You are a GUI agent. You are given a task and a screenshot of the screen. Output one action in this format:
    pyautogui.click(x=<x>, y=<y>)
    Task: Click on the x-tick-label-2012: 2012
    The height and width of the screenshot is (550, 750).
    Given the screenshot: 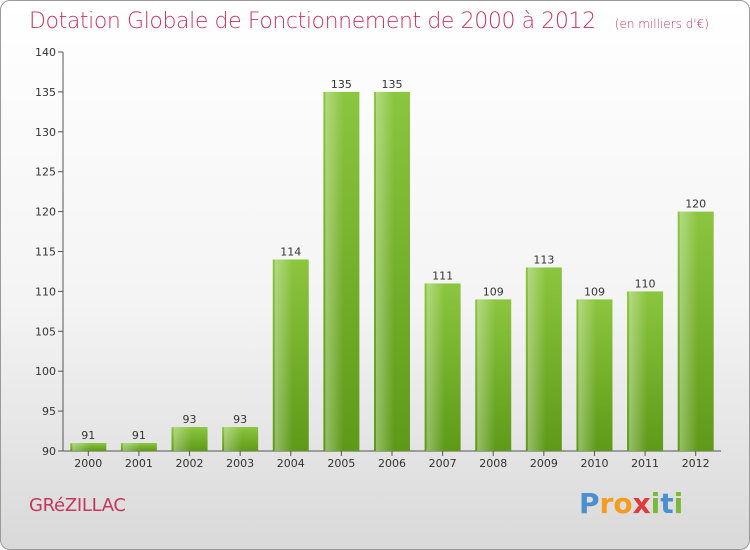 What is the action you would take?
    pyautogui.click(x=696, y=463)
    